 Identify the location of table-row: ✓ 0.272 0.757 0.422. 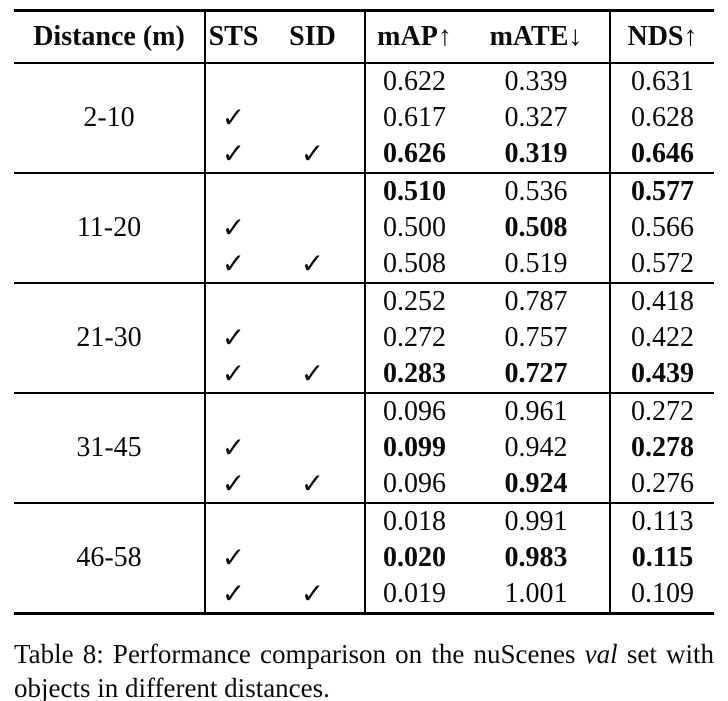
(364, 338).